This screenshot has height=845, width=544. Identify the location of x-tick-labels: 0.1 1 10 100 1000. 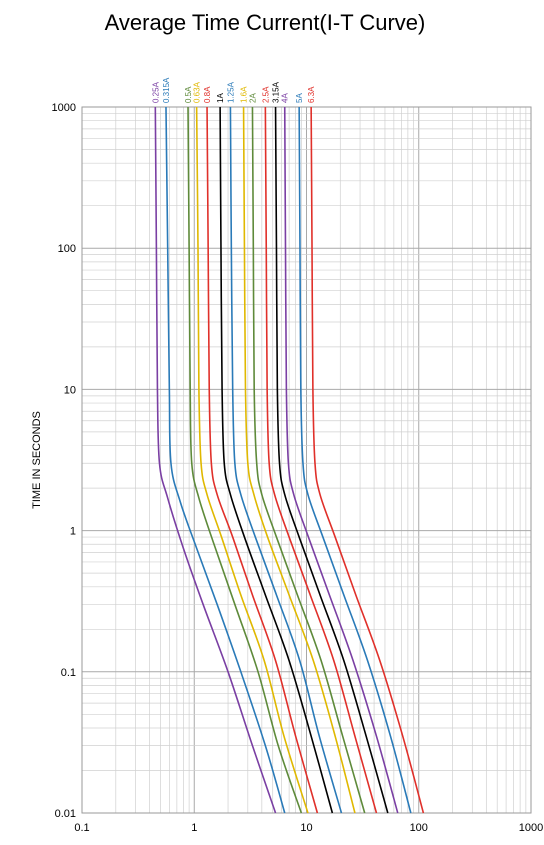
(308, 828).